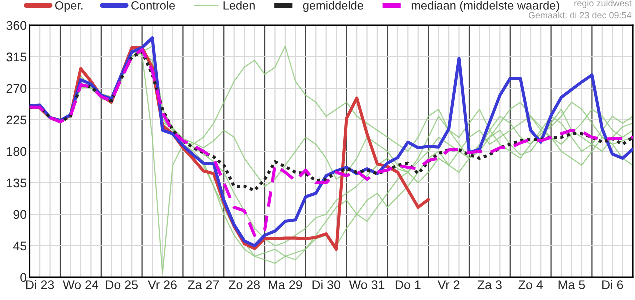 This screenshot has width=635, height=300. Describe the element at coordinates (580, 15) in the screenshot. I see `text: Gemaakt: di 23 dec 09:54` at that location.